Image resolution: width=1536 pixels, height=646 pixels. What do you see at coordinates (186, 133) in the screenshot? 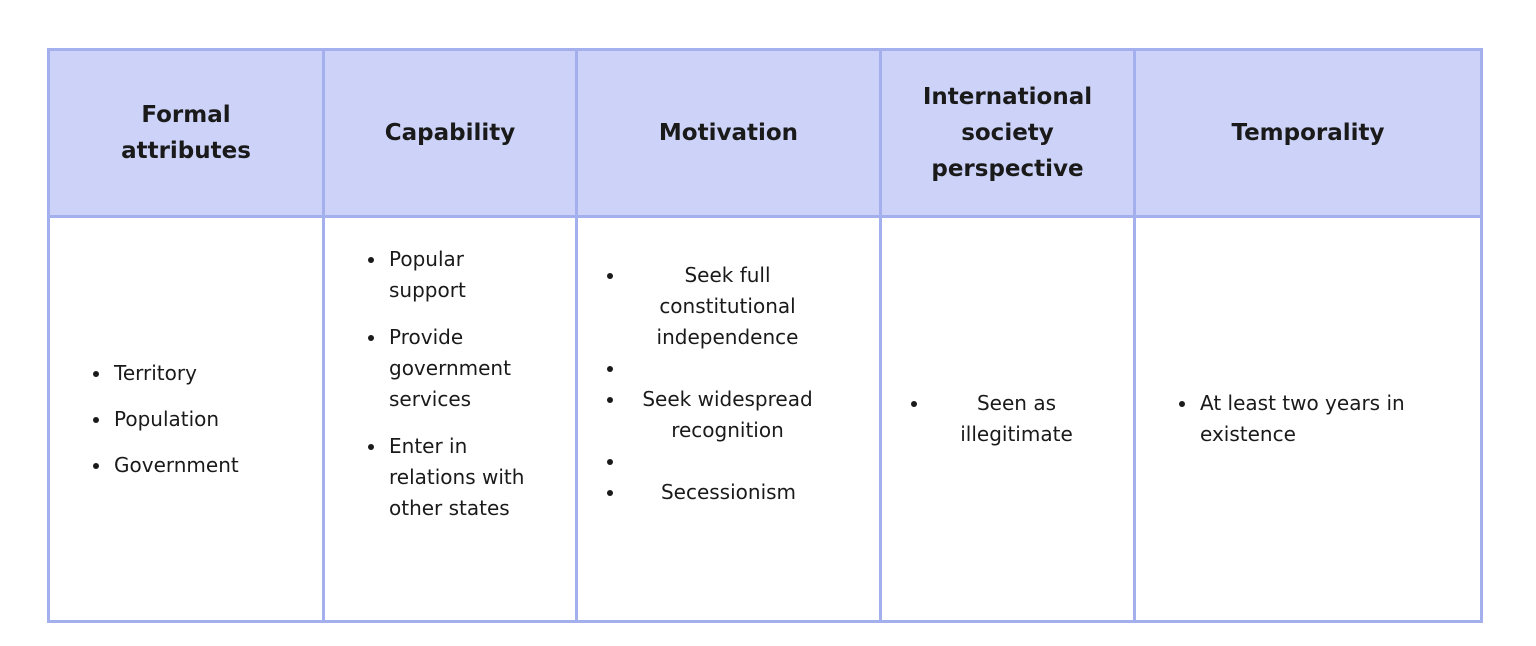
I see `header-formal-attributes: Formal attributes` at bounding box center [186, 133].